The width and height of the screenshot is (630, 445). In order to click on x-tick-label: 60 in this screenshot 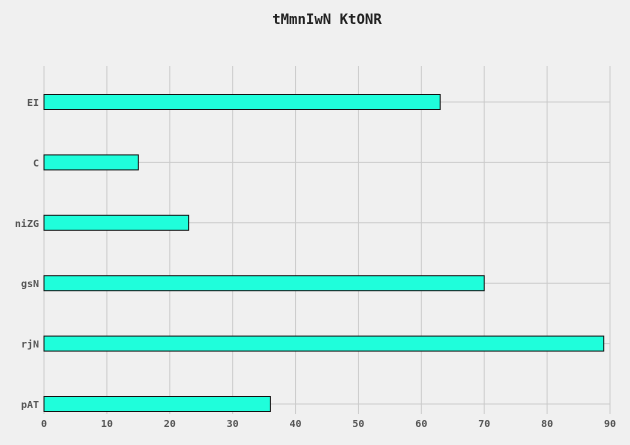, I will do `click(421, 424)`.